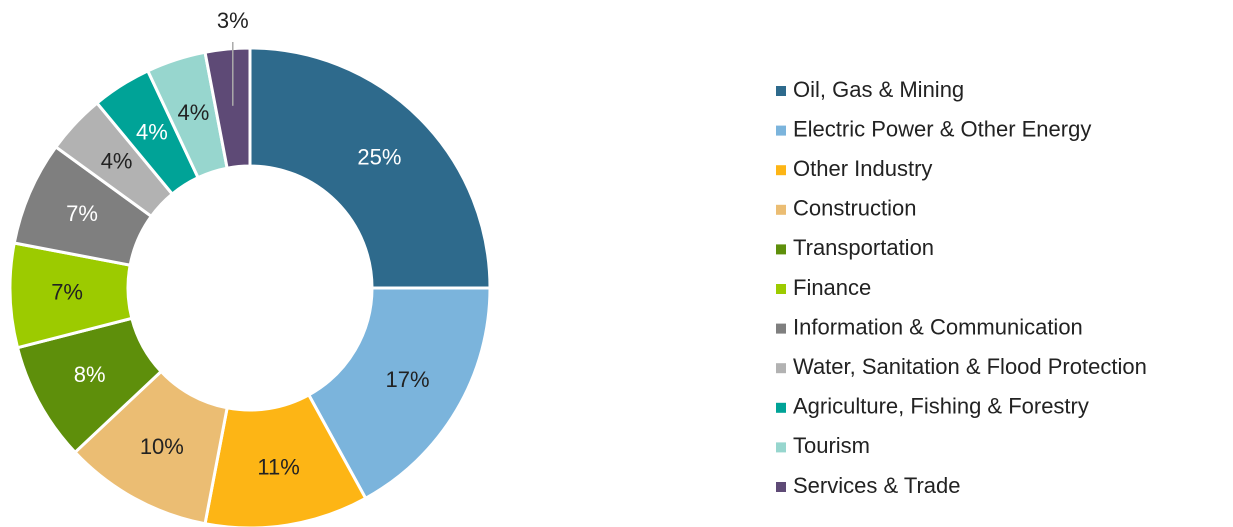 Image resolution: width=1233 pixels, height=527 pixels. What do you see at coordinates (832, 287) in the screenshot?
I see `legend-label: Finance` at bounding box center [832, 287].